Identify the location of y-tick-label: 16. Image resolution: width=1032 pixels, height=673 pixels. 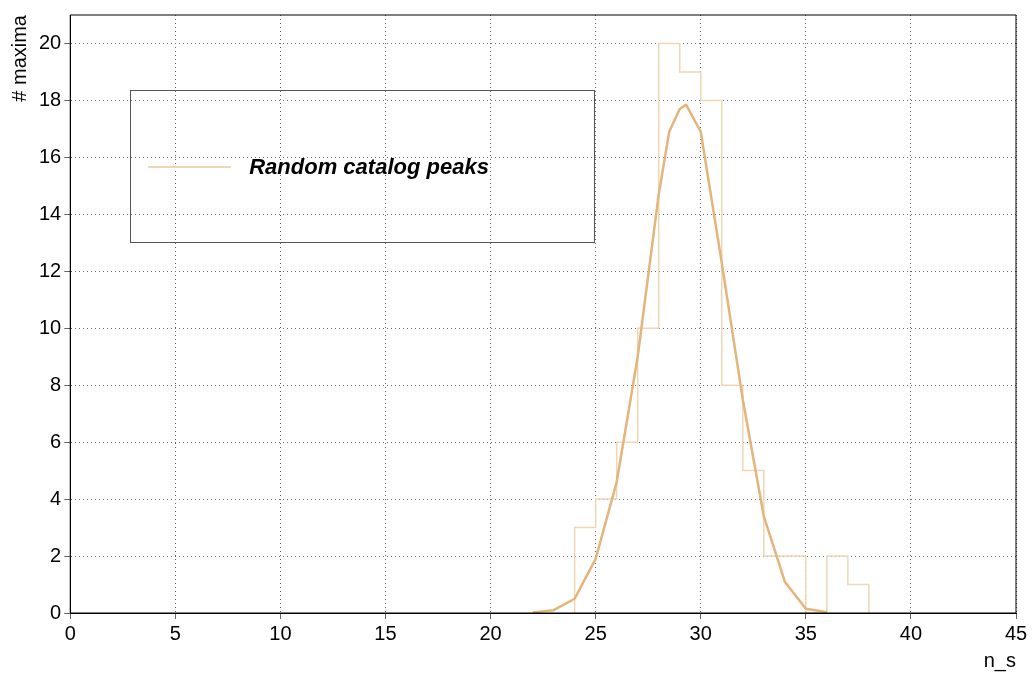
(50, 155).